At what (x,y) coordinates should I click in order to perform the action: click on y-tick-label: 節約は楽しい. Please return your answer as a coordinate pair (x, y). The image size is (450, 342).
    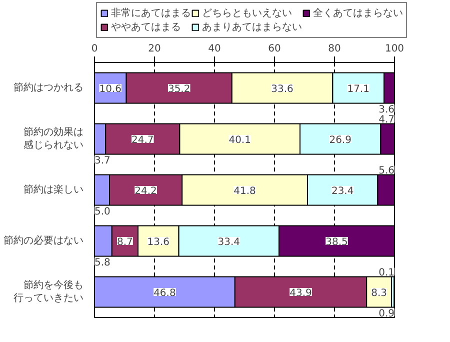
    Looking at the image, I should click on (54, 190).